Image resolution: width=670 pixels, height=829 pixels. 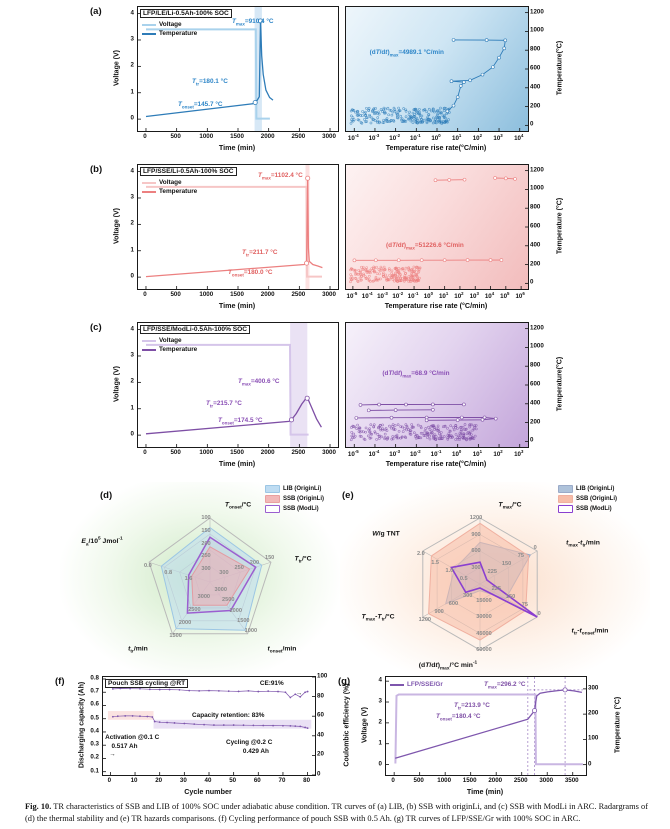 What do you see at coordinates (60, 681) in the screenshot?
I see `panel-letter-f: (f)` at bounding box center [60, 681].